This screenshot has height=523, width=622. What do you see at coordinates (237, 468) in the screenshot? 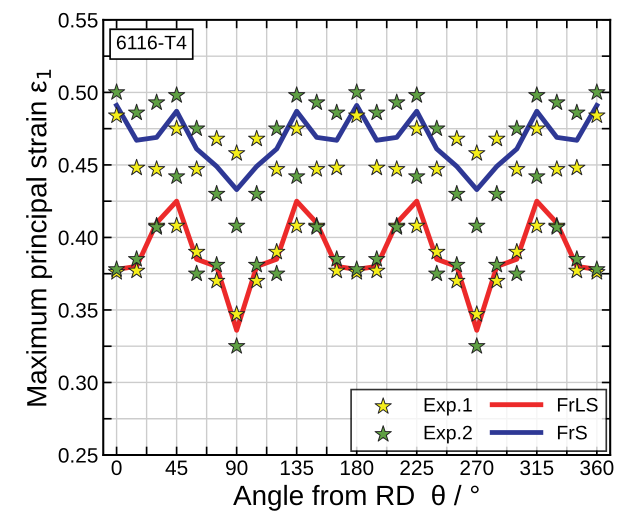
I see `x-tick-label: 90` at bounding box center [237, 468].